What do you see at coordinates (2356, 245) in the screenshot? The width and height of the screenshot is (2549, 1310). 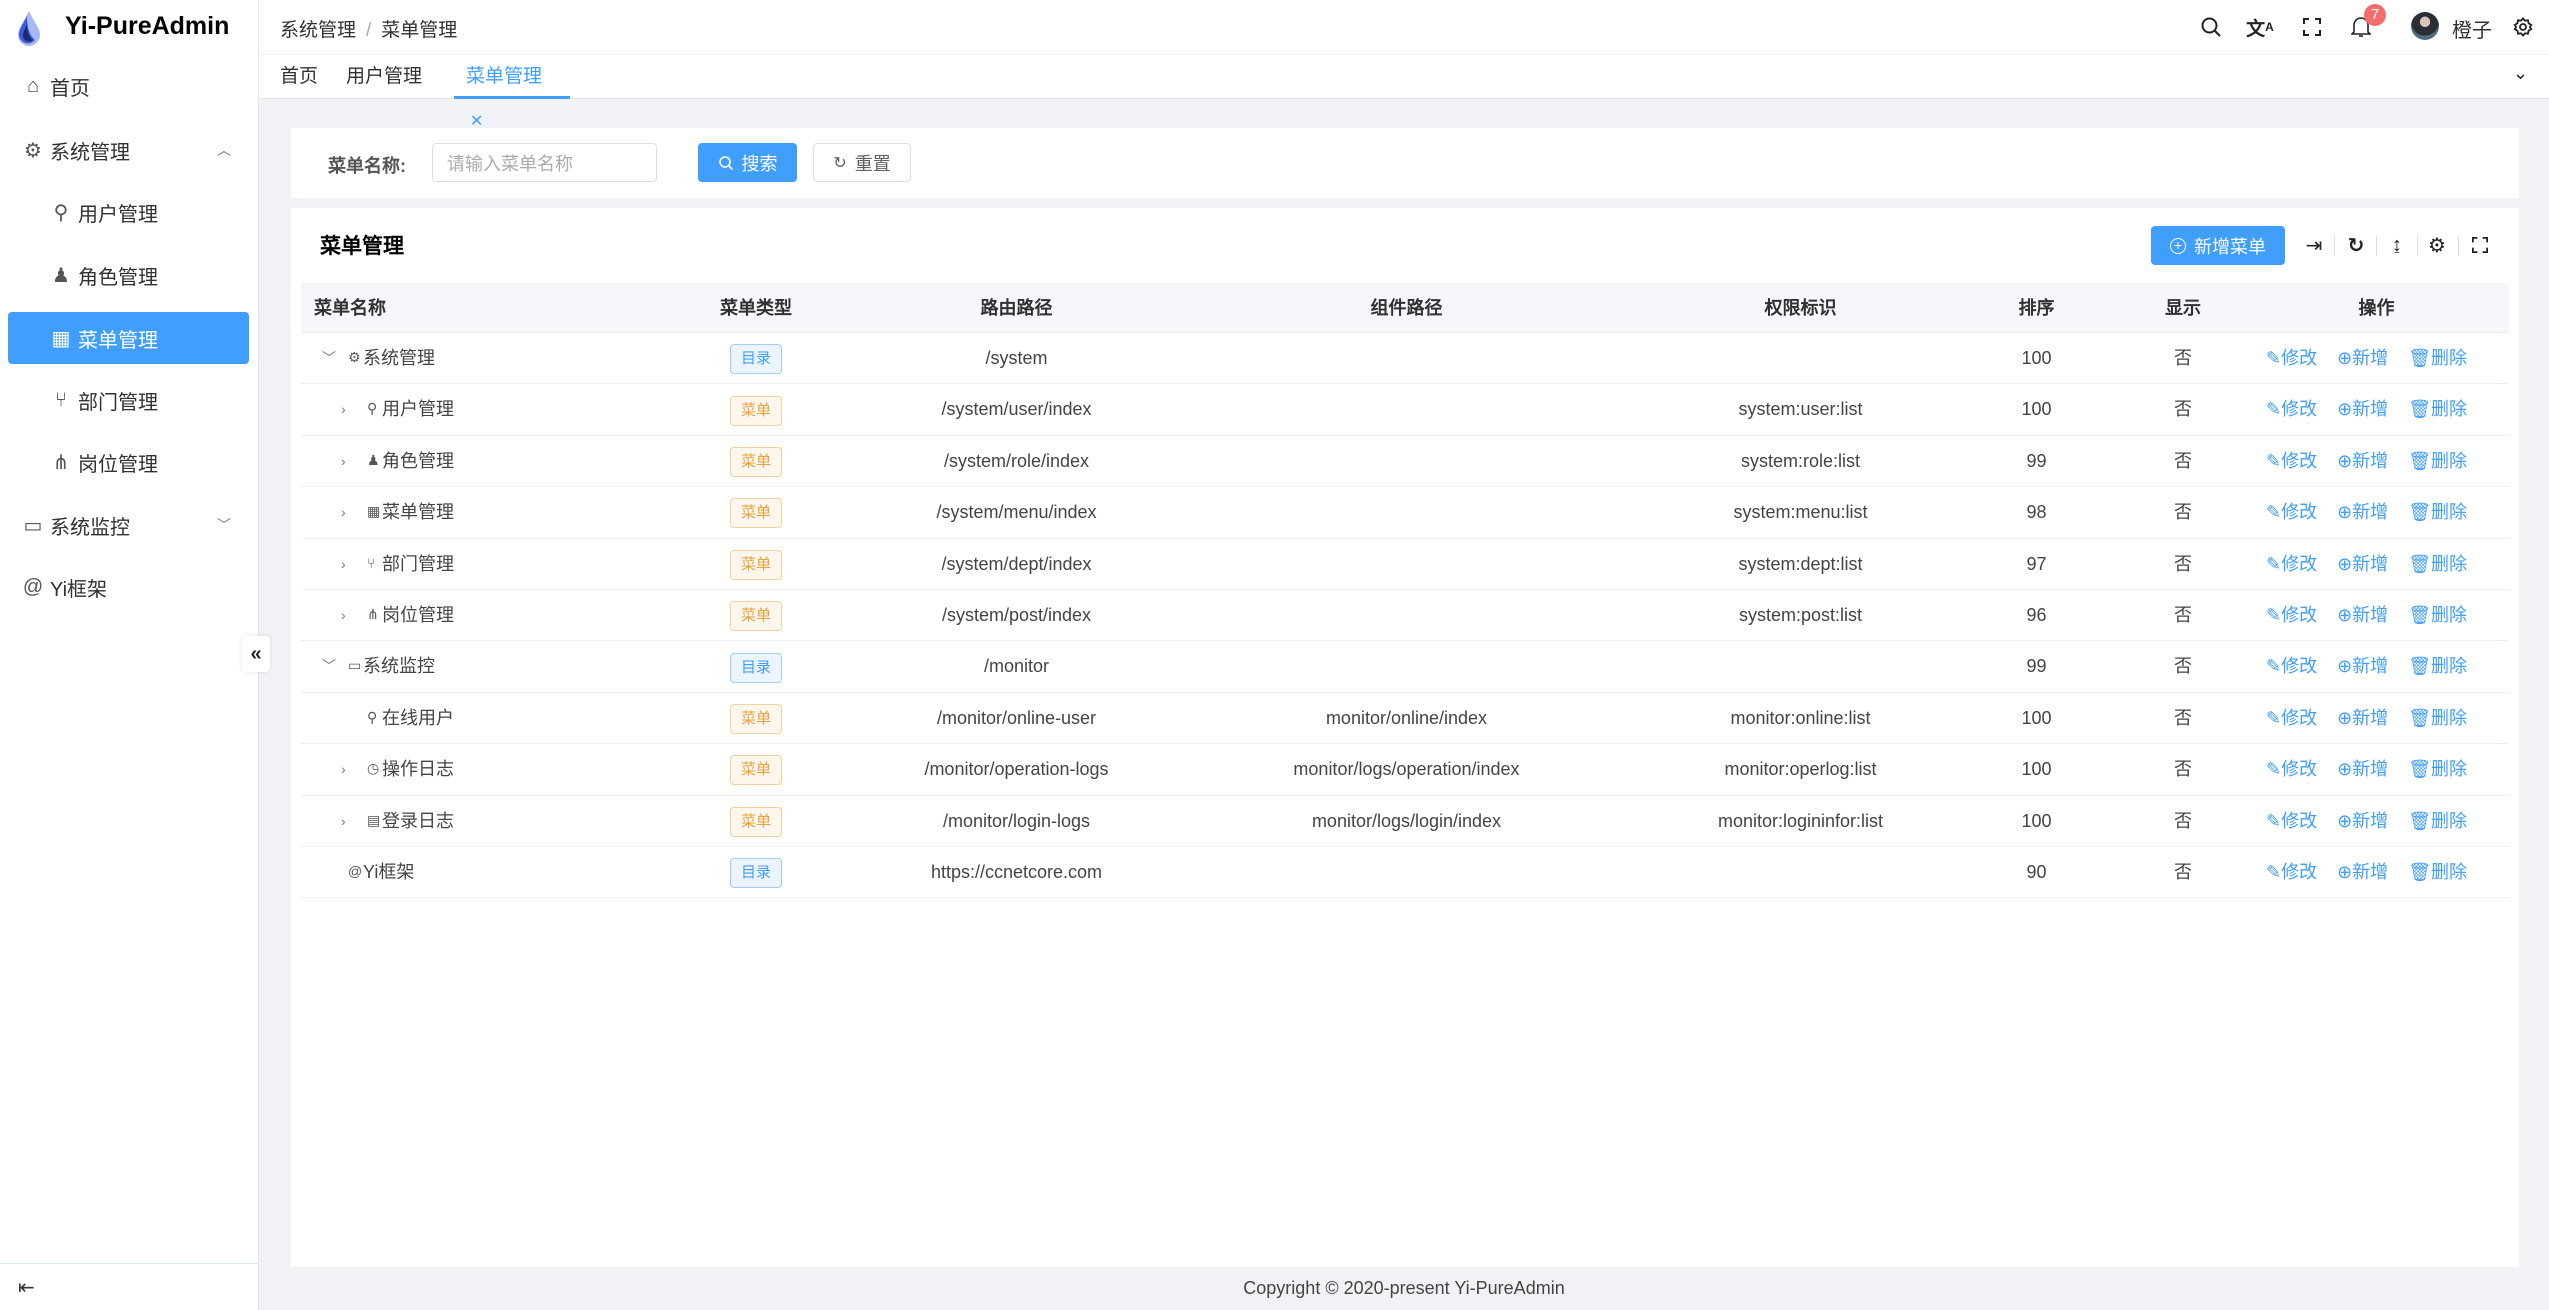 I see `refresh-icon: ↻` at bounding box center [2356, 245].